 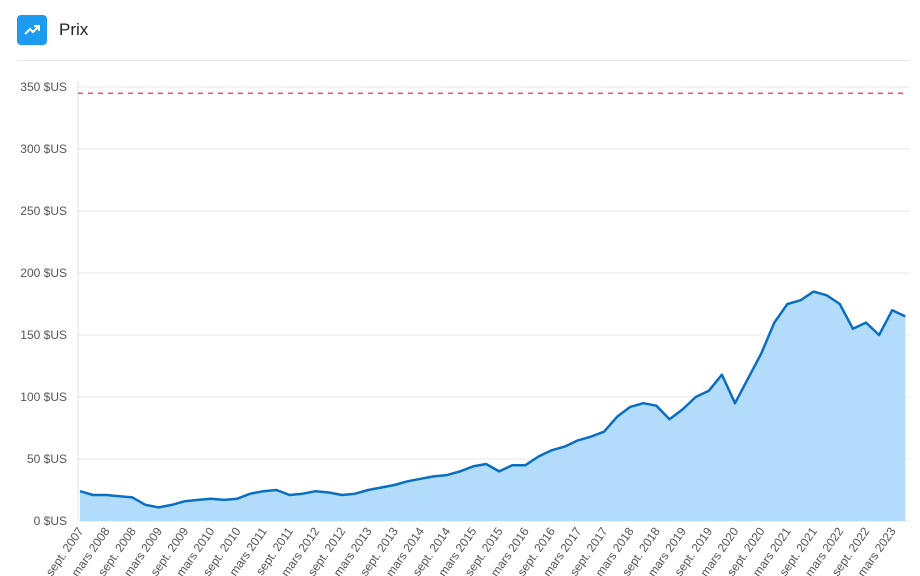 I want to click on separator, so click(x=463, y=60).